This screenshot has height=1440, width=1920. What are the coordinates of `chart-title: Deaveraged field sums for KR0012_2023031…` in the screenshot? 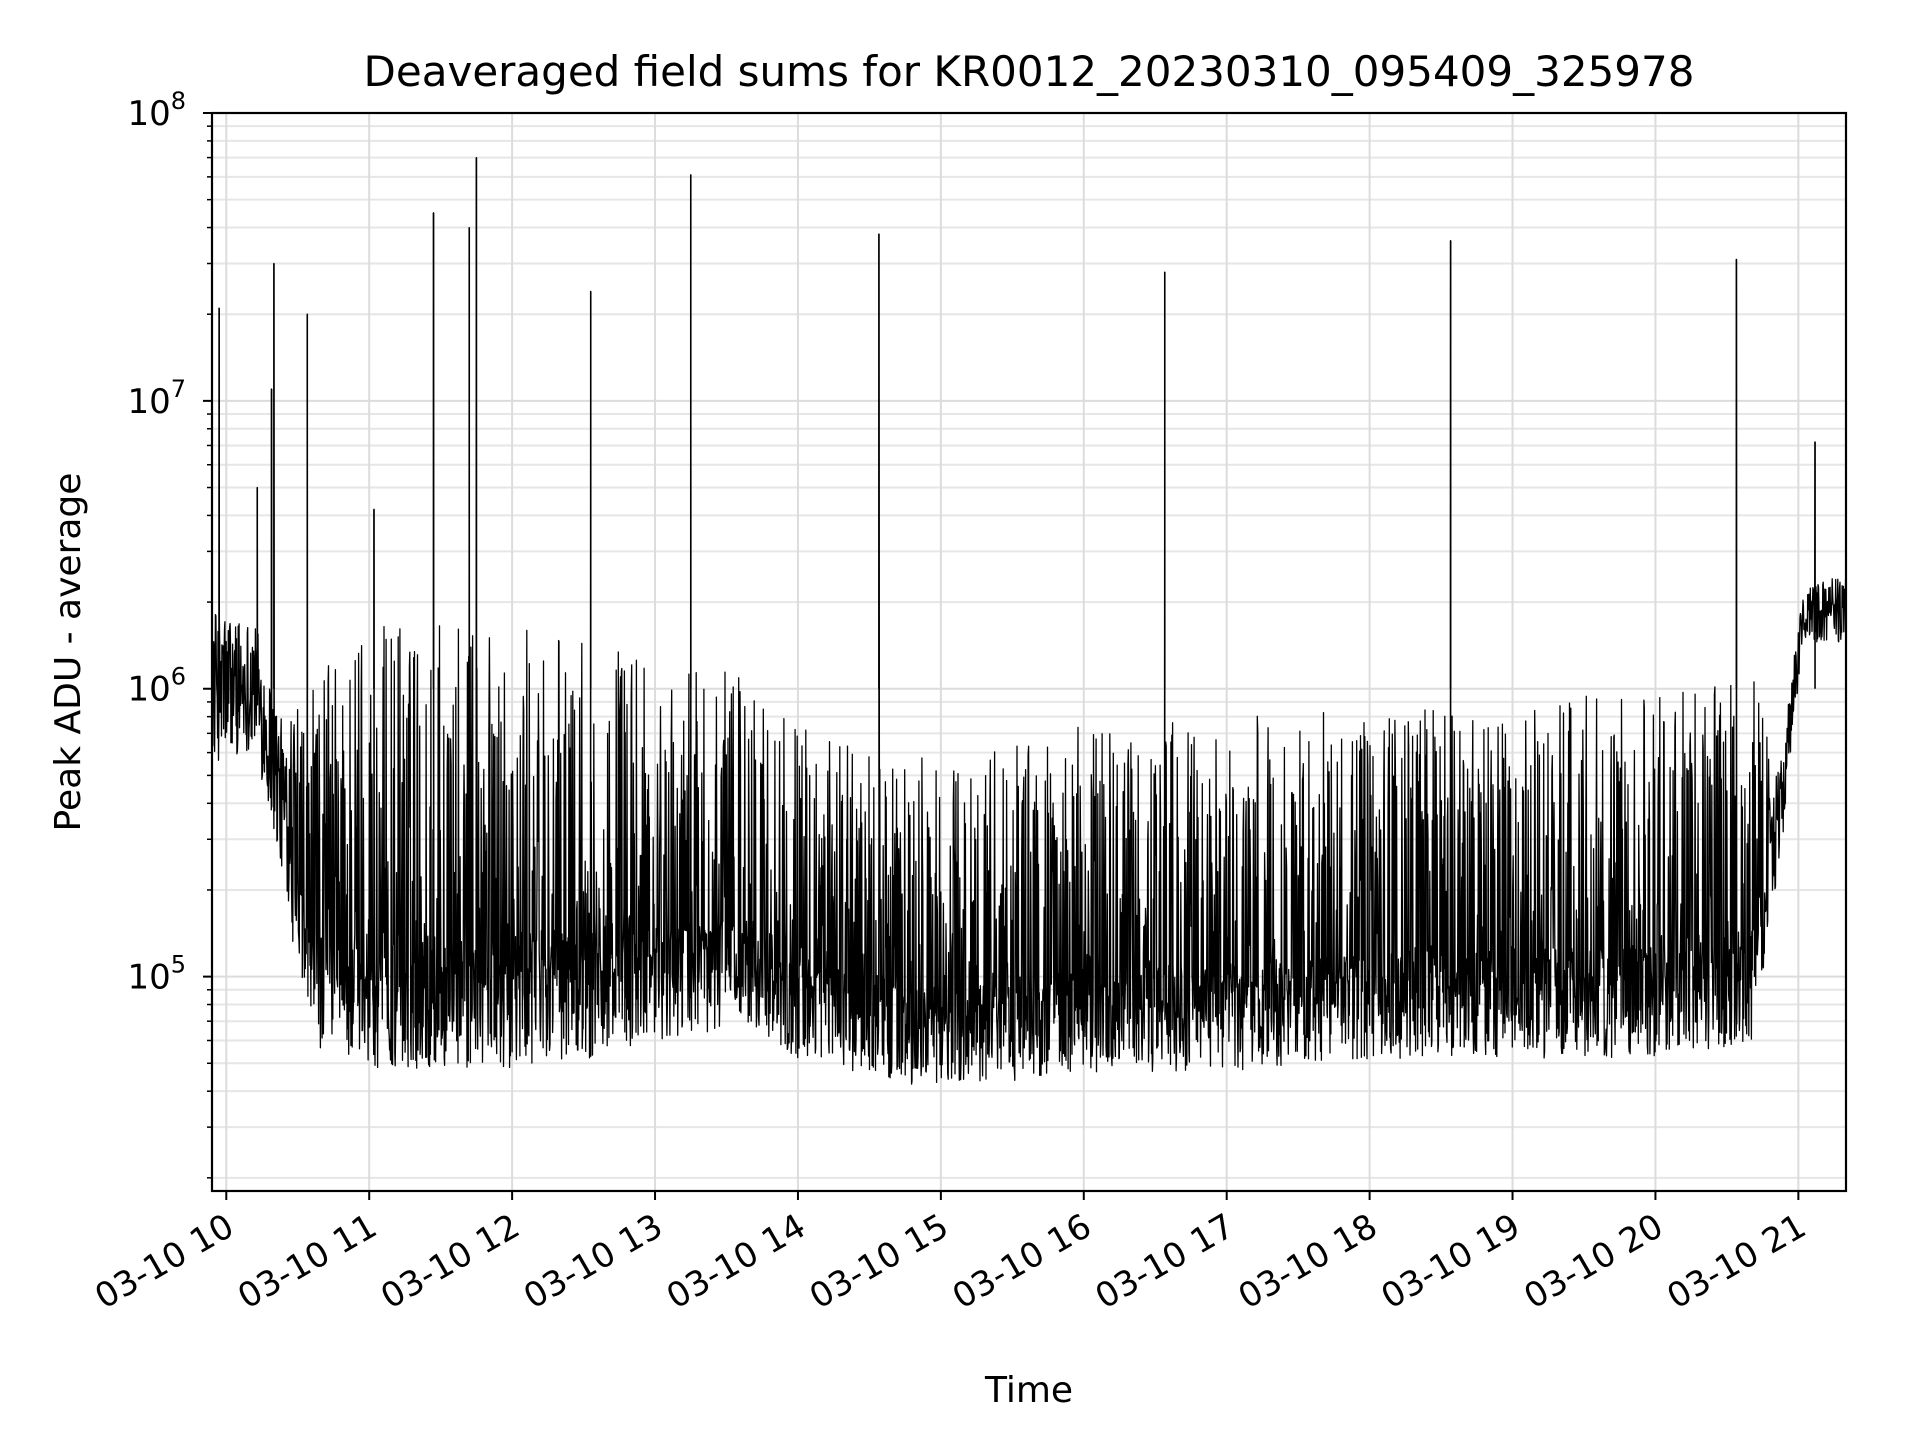 It's located at (1029, 71).